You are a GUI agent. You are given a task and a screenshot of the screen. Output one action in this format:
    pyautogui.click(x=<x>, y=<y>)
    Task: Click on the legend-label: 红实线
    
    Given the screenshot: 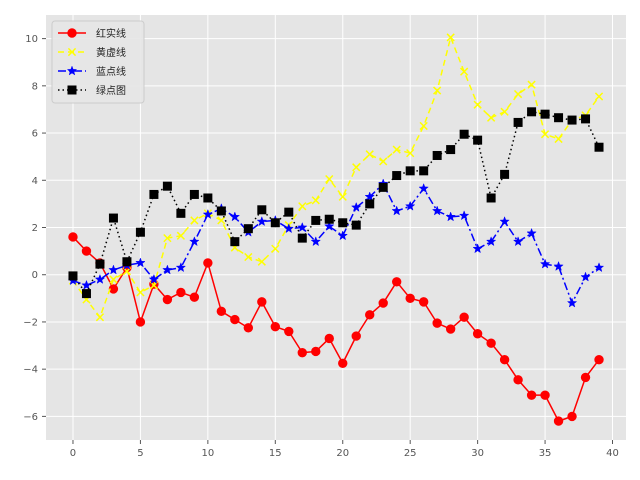 What is the action you would take?
    pyautogui.click(x=111, y=33)
    